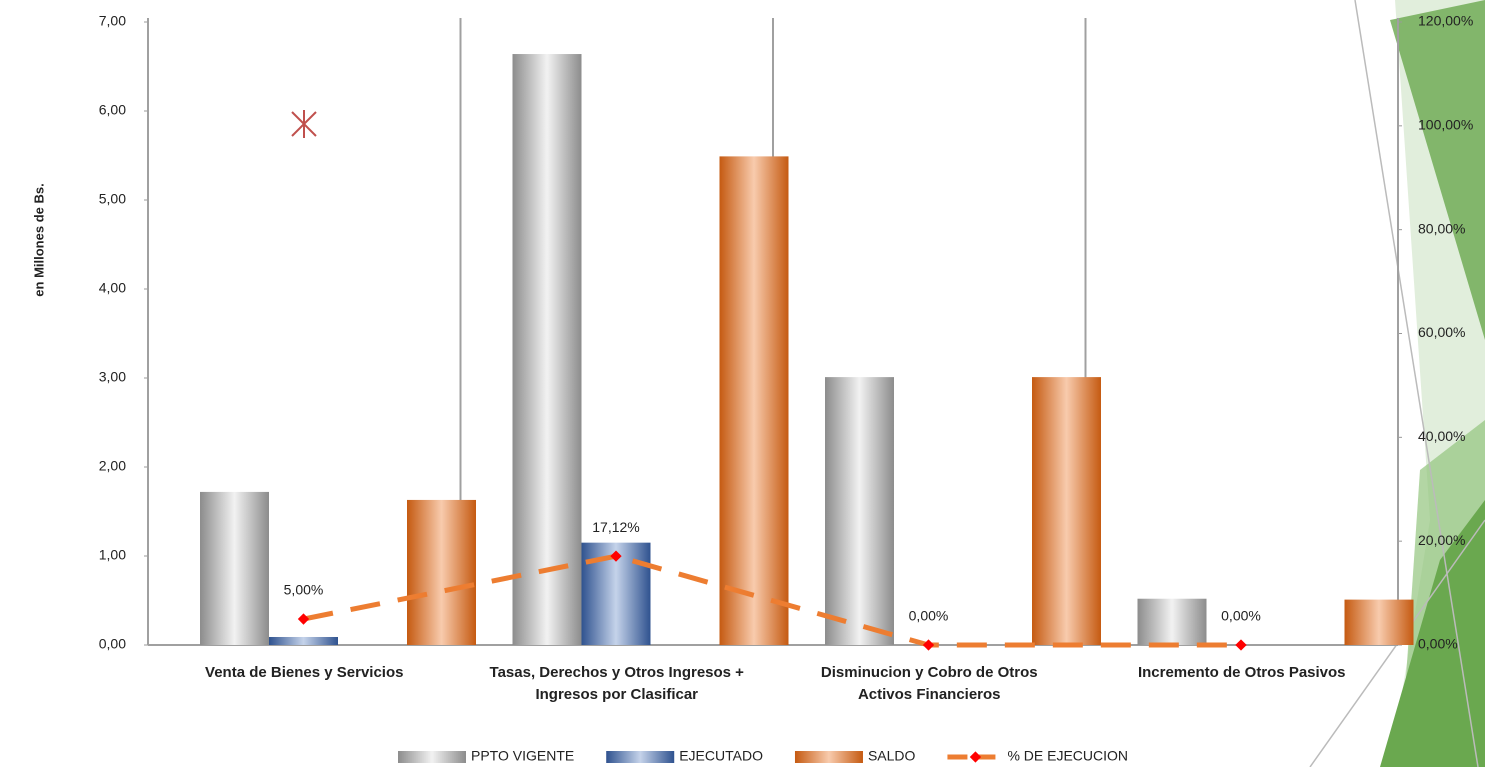 Image resolution: width=1485 pixels, height=767 pixels. I want to click on y2-tick-label: 0,00%, so click(1438, 644).